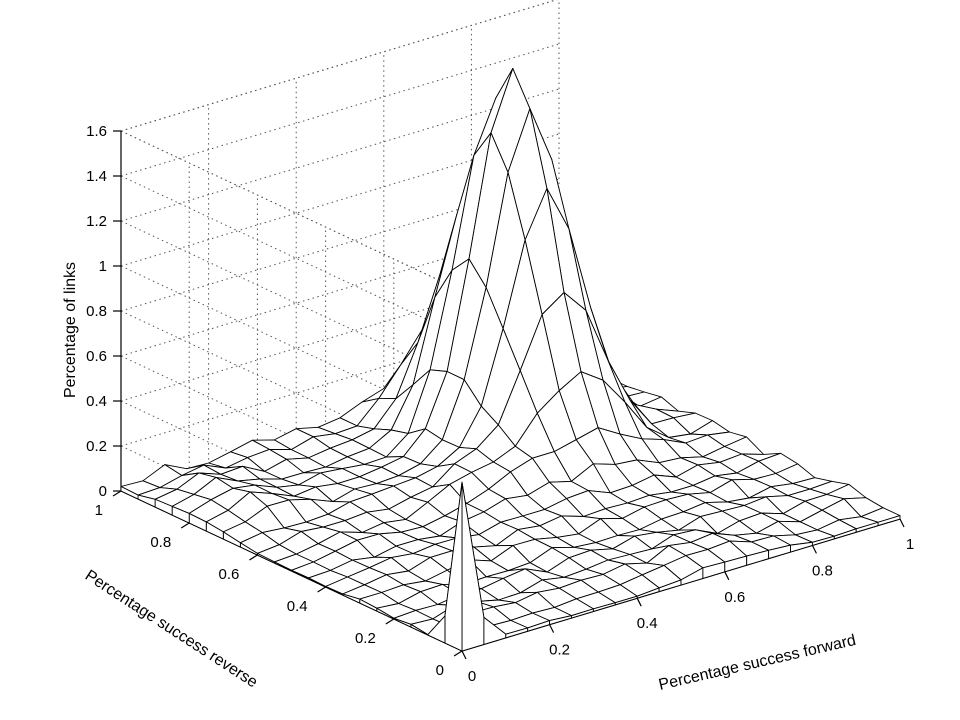  I want to click on x-tick-label: 0.4, so click(647, 623).